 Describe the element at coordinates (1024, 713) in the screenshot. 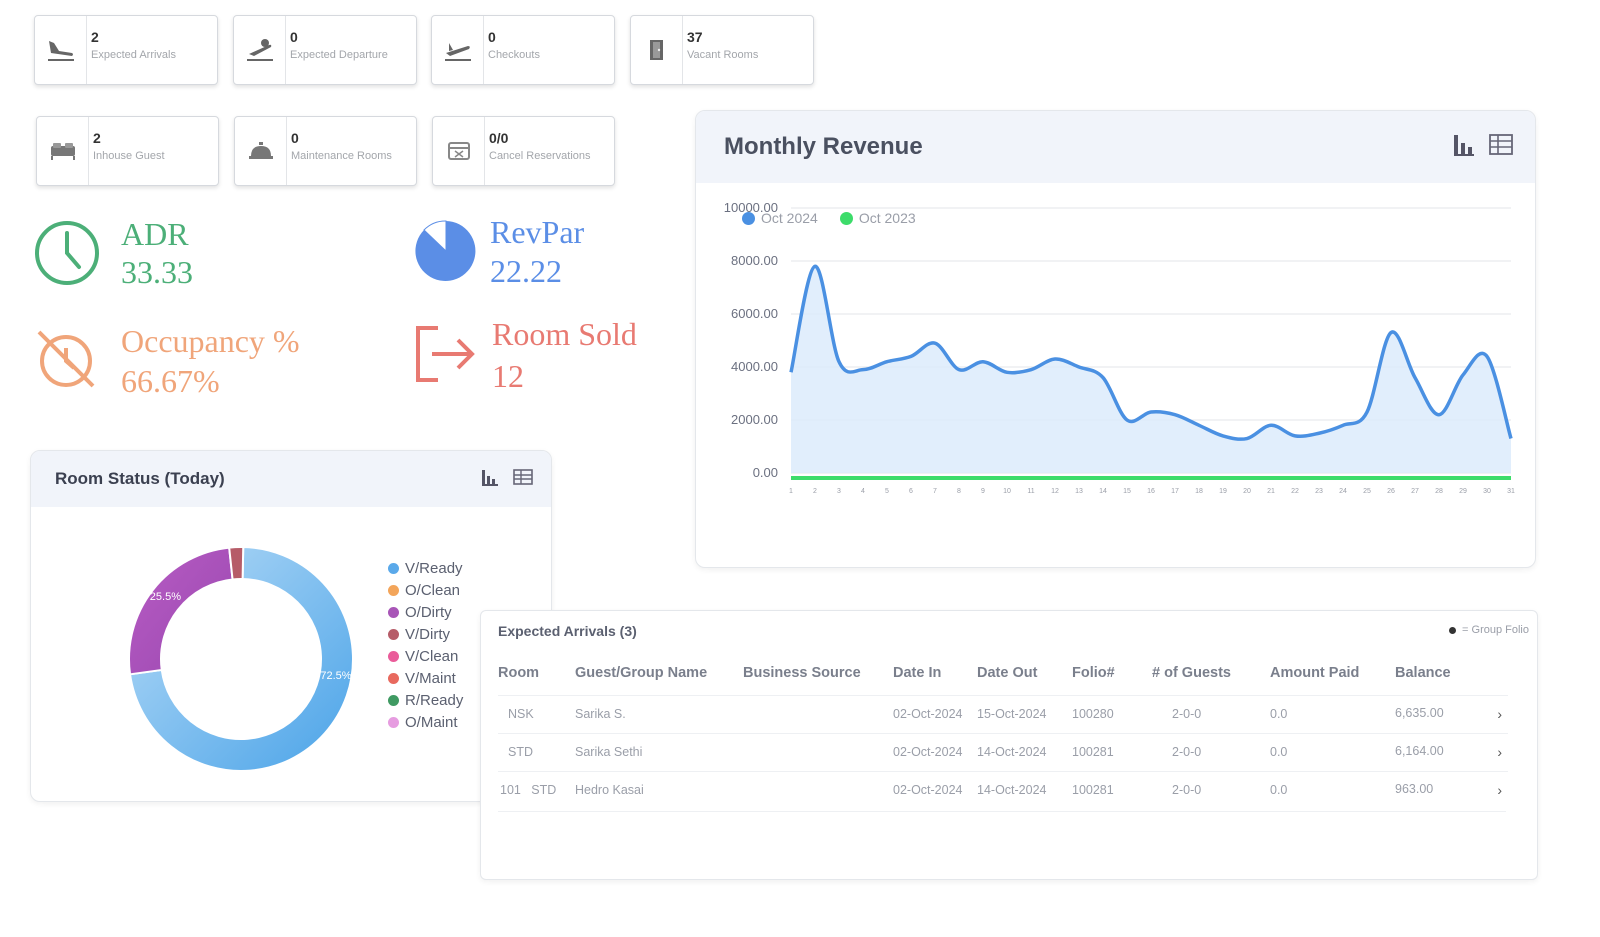

I see `cell-date-out: 15-Oct-2024` at that location.